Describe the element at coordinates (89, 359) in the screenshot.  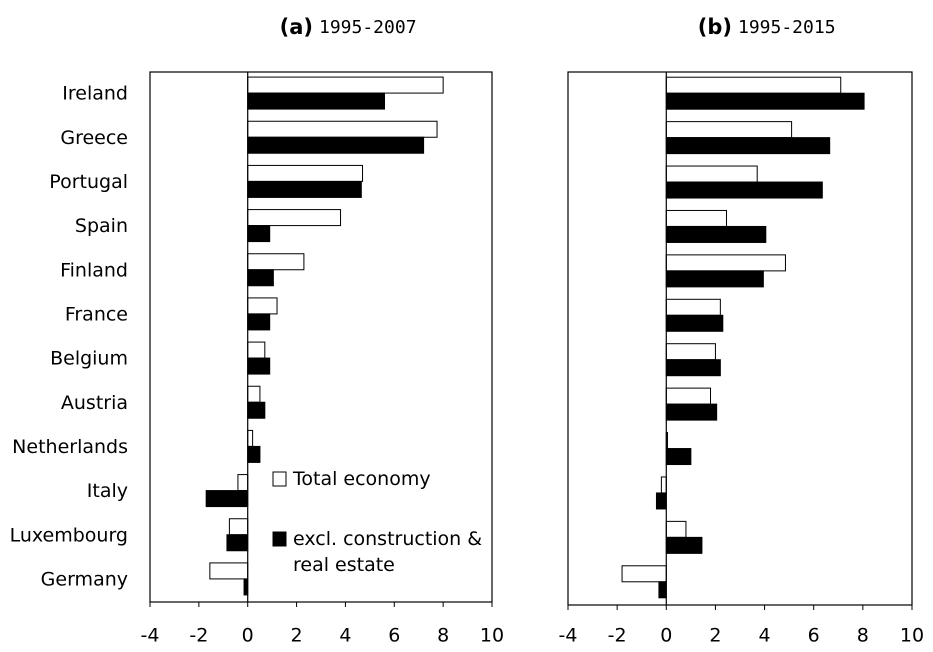
I see `y-tick-label: Belgium` at that location.